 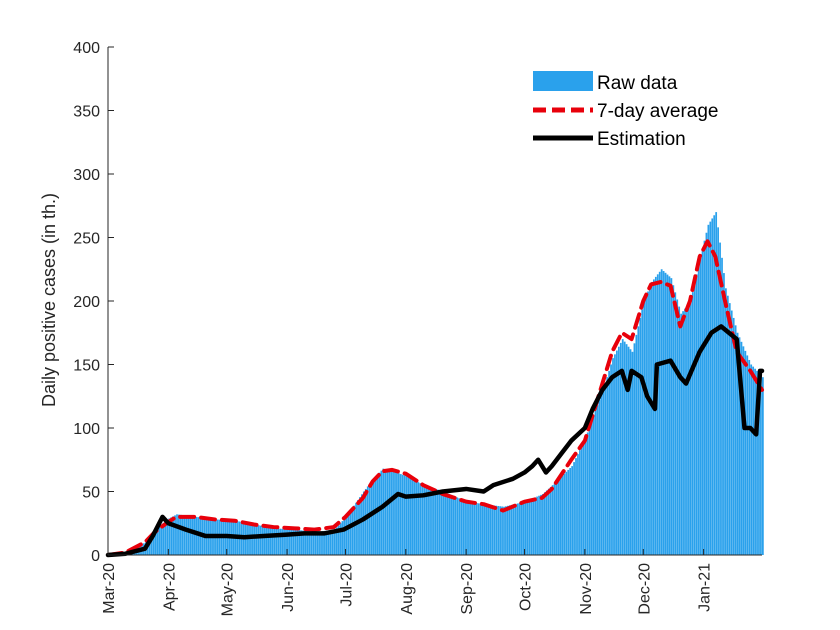 I want to click on y-tick-label: 250, so click(x=86, y=239).